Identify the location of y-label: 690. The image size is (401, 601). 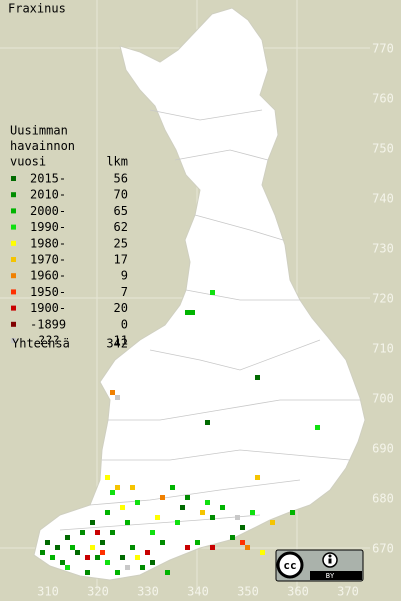
(383, 449).